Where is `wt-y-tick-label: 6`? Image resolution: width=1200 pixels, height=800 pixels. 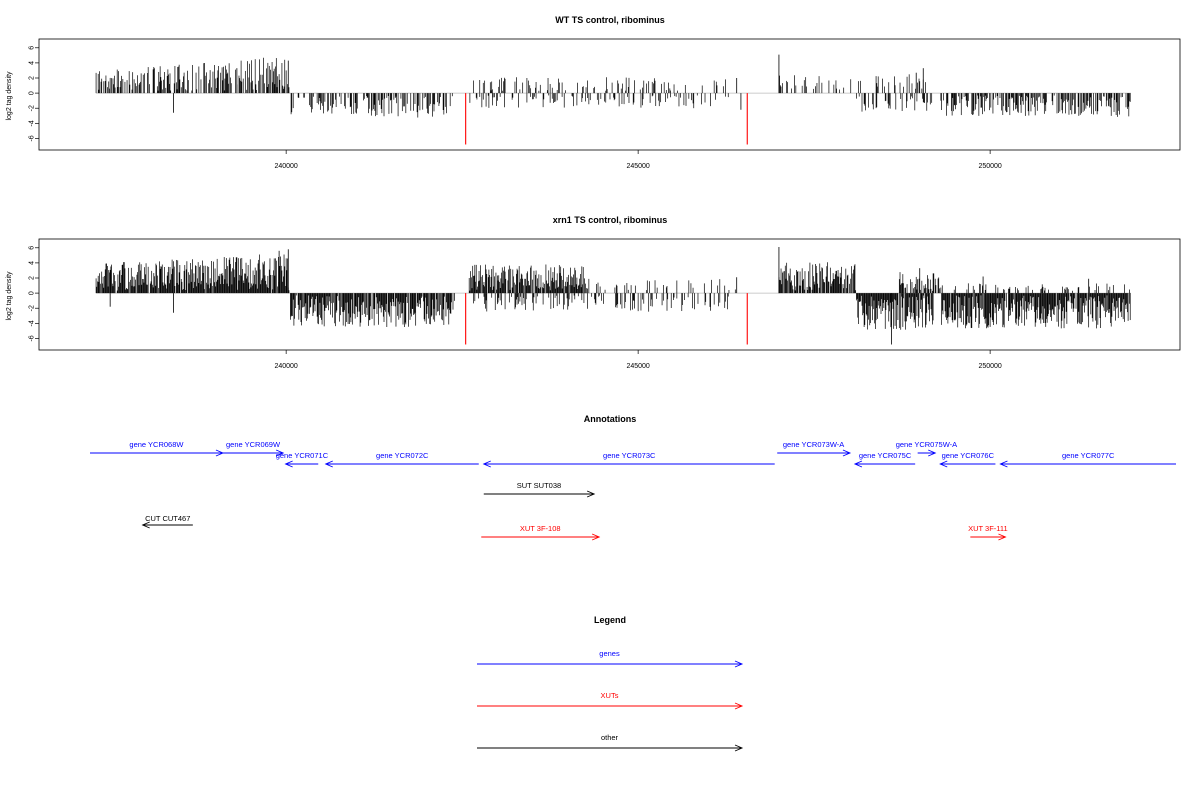
wt-y-tick-label: 6 is located at coordinates (32, 48).